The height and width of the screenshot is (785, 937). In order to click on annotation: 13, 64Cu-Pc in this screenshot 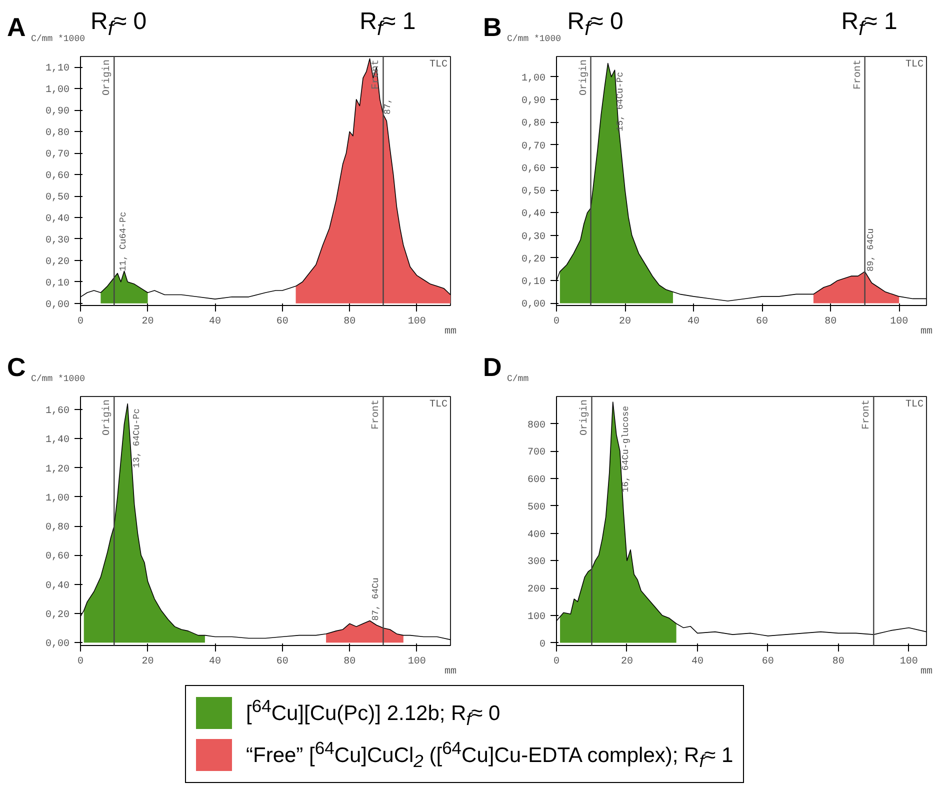, I will do `click(137, 438)`.